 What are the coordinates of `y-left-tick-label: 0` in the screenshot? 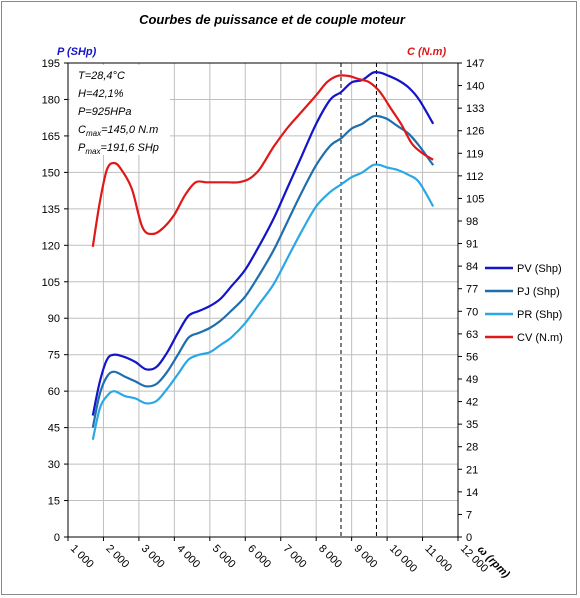 It's located at (57, 538).